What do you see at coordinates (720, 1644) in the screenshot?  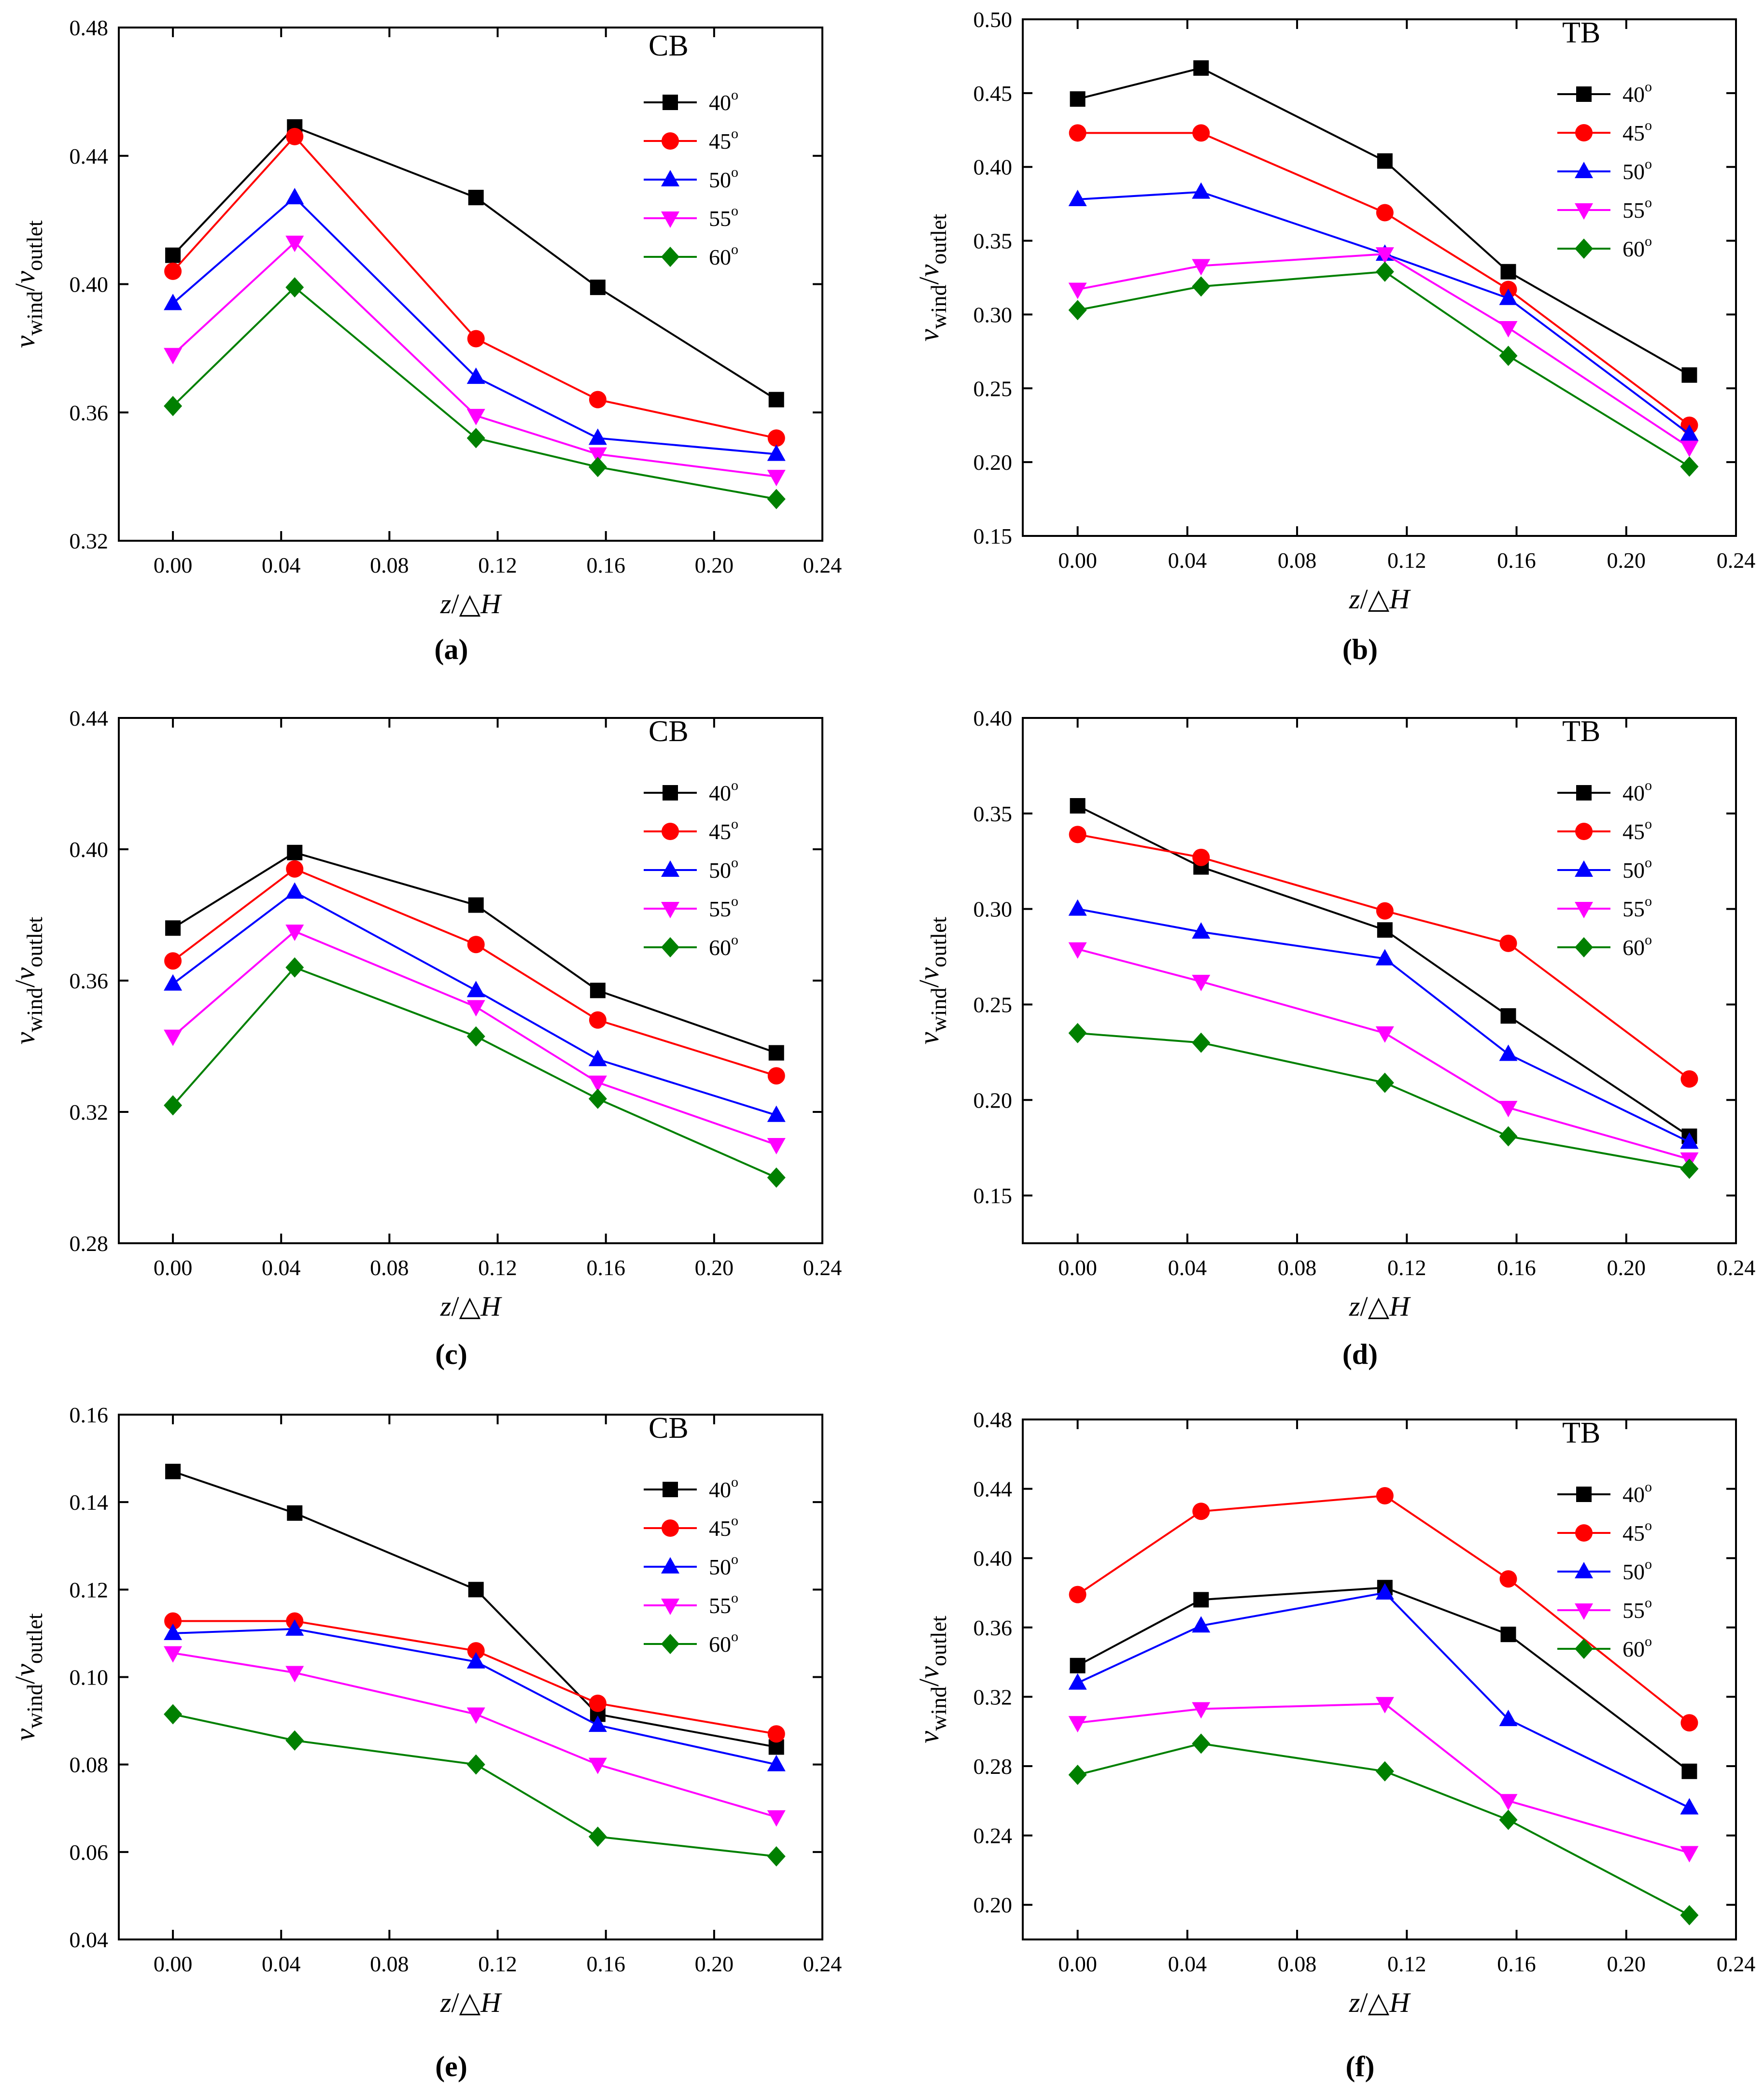 I see `legend-value: 60` at bounding box center [720, 1644].